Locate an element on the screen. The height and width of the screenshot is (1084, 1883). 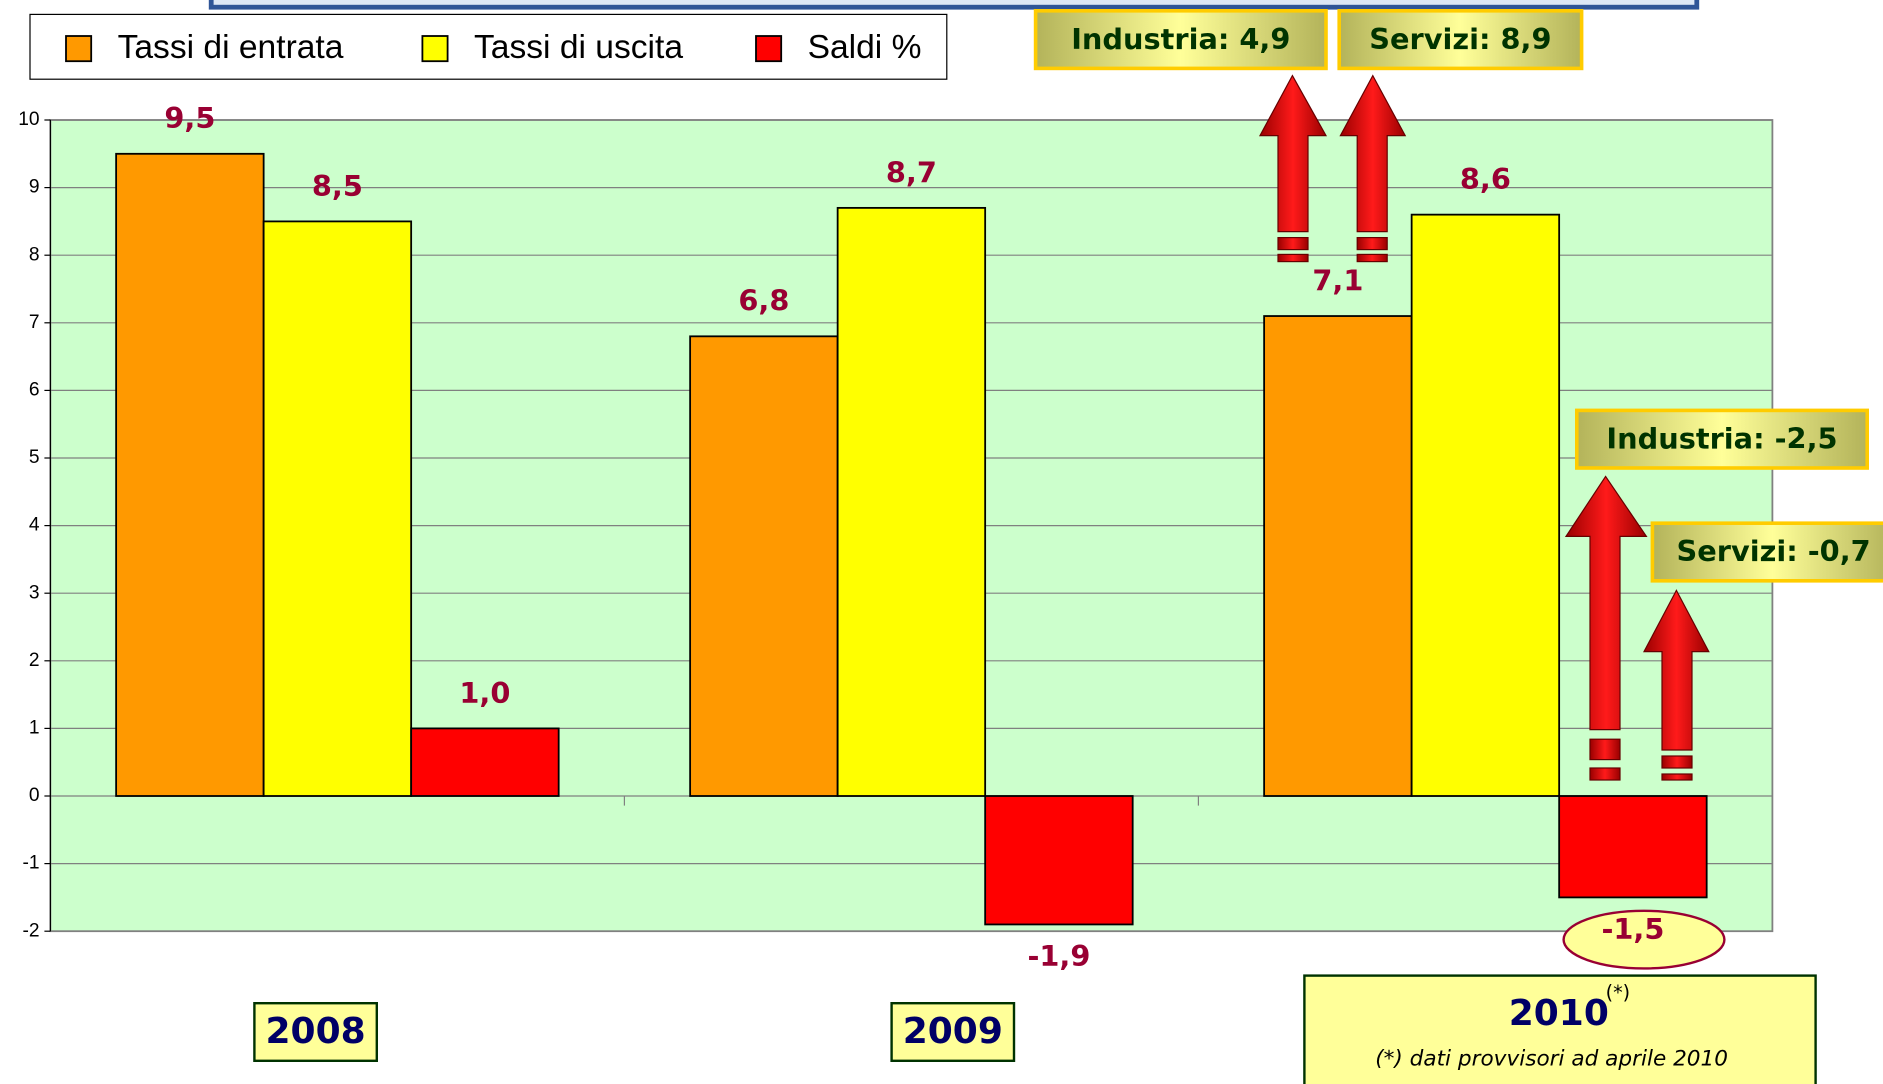
legend is located at coordinates (488, 46).